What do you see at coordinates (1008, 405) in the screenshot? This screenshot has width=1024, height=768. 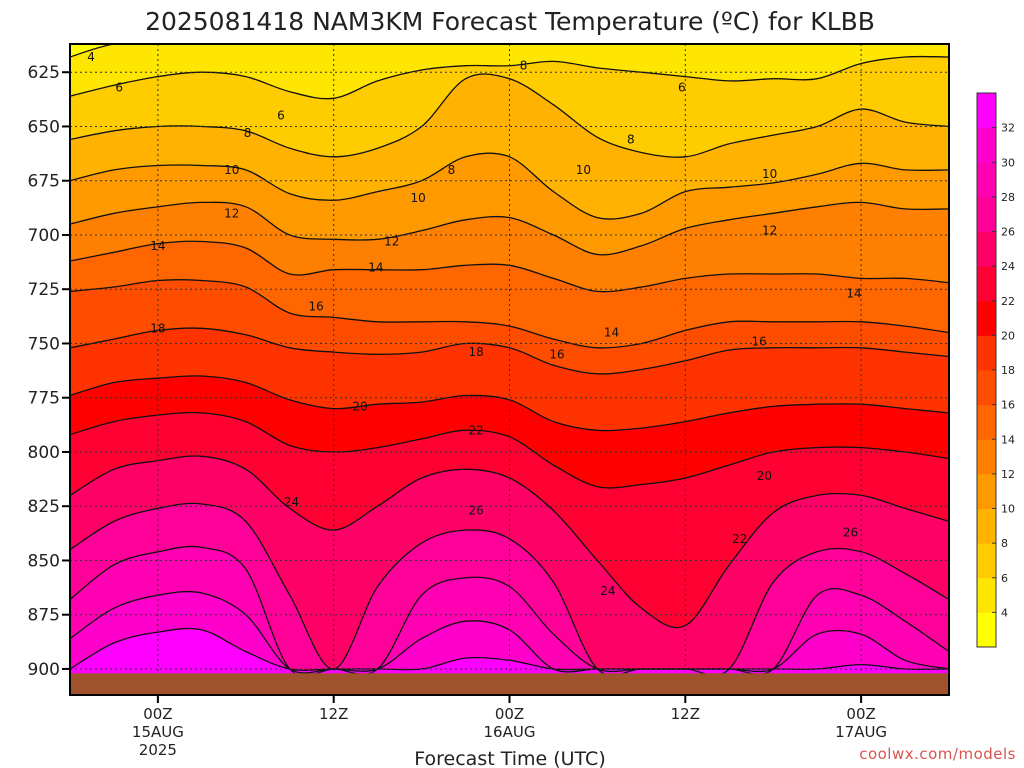 I see `colorbar-label: 16` at bounding box center [1008, 405].